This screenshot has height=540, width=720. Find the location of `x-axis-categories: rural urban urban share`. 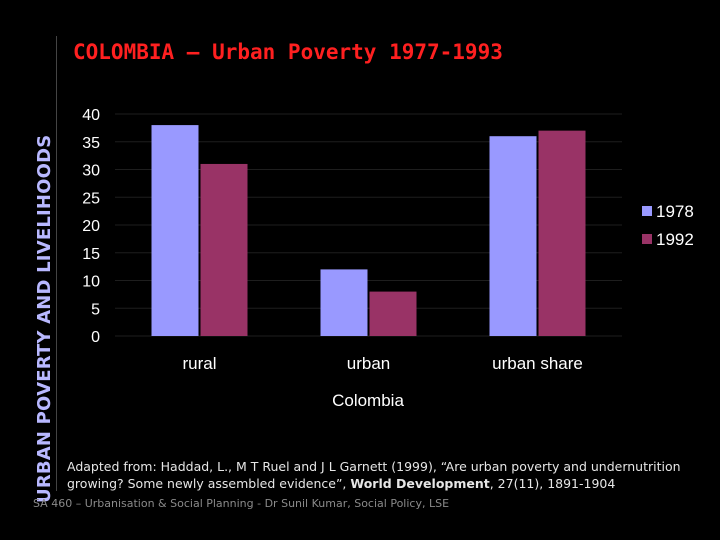

x-axis-categories: rural urban urban share is located at coordinates (382, 363).